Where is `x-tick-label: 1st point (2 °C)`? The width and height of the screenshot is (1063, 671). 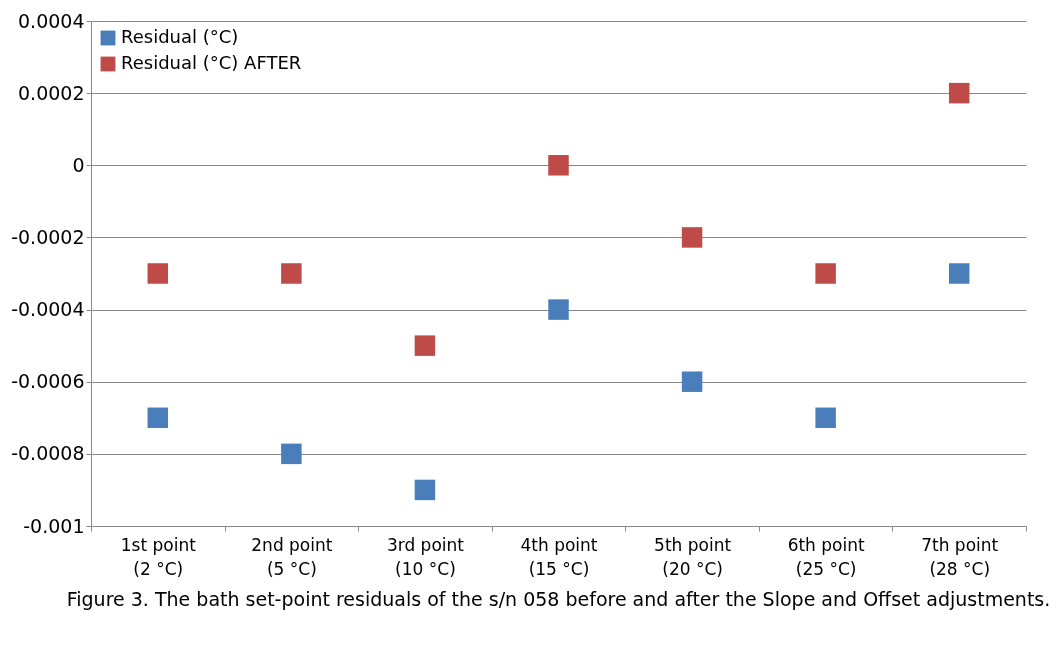
x-tick-label: 1st point (2 °C) is located at coordinates (158, 556).